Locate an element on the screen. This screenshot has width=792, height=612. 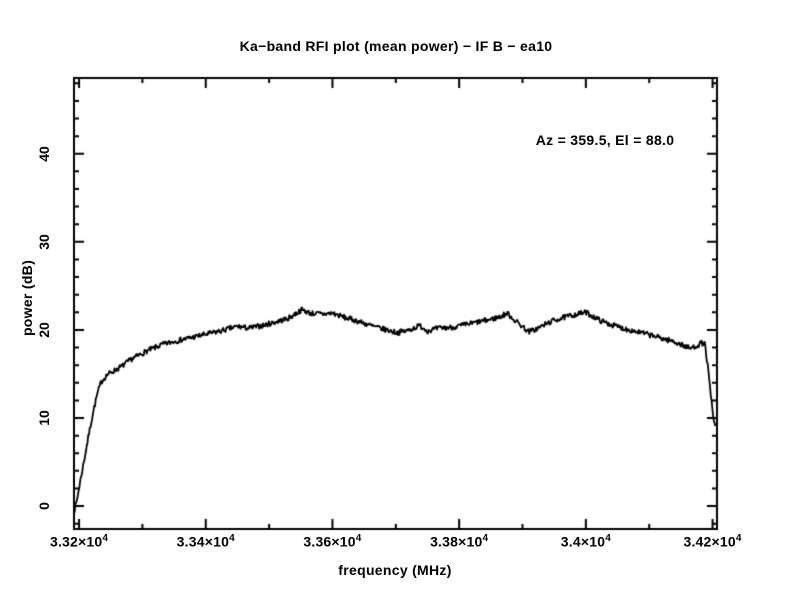
x-axis-label: frequency (MHz) is located at coordinates (395, 570).